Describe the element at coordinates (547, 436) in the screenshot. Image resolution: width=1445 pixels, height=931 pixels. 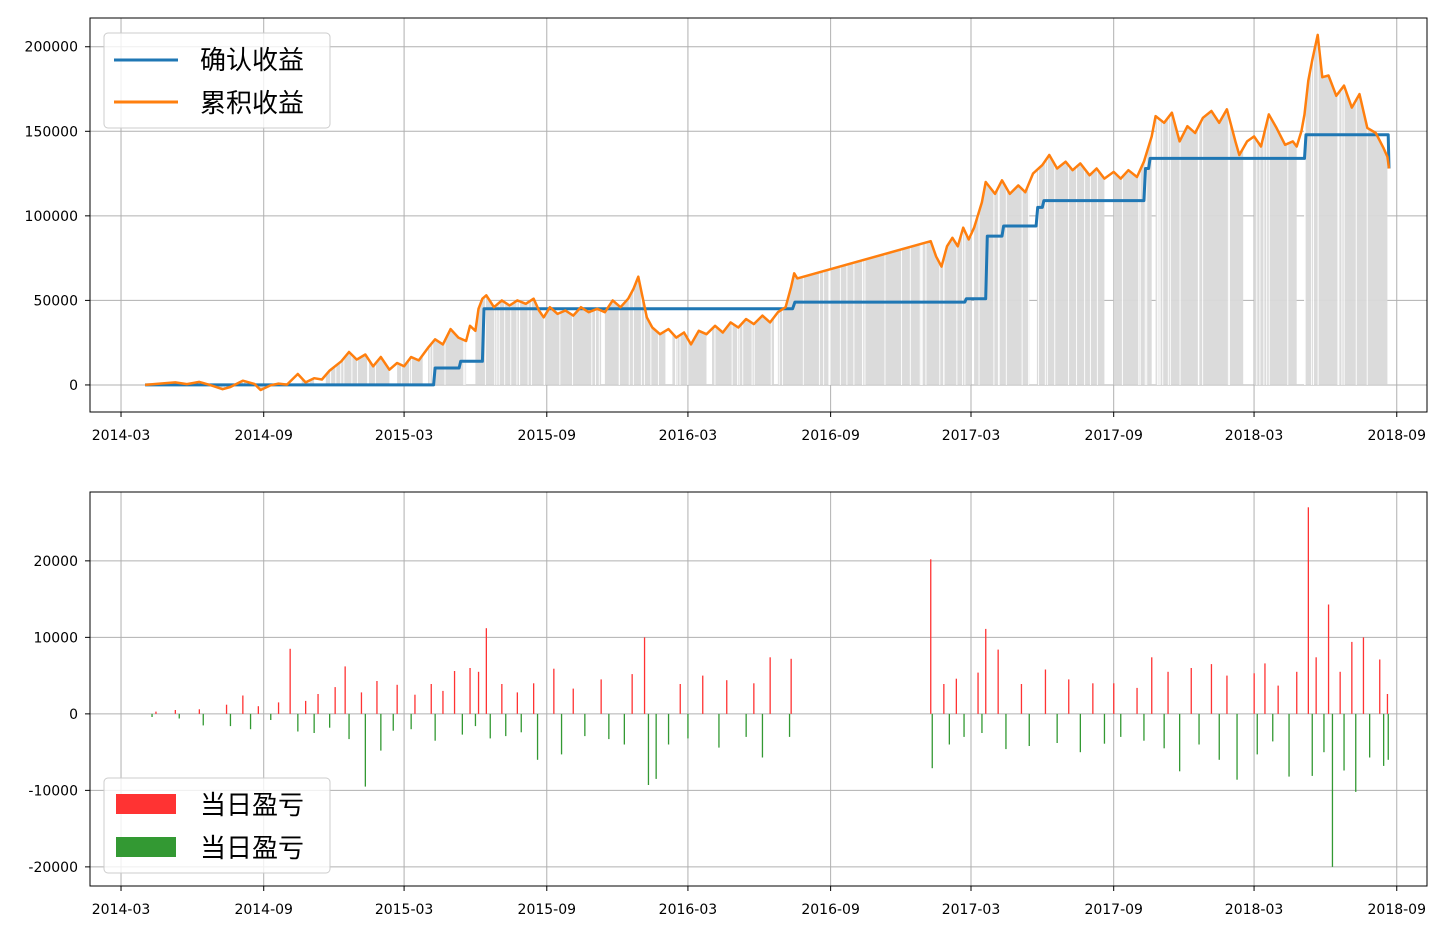
I see `x-tick-label: 2015-09` at that location.